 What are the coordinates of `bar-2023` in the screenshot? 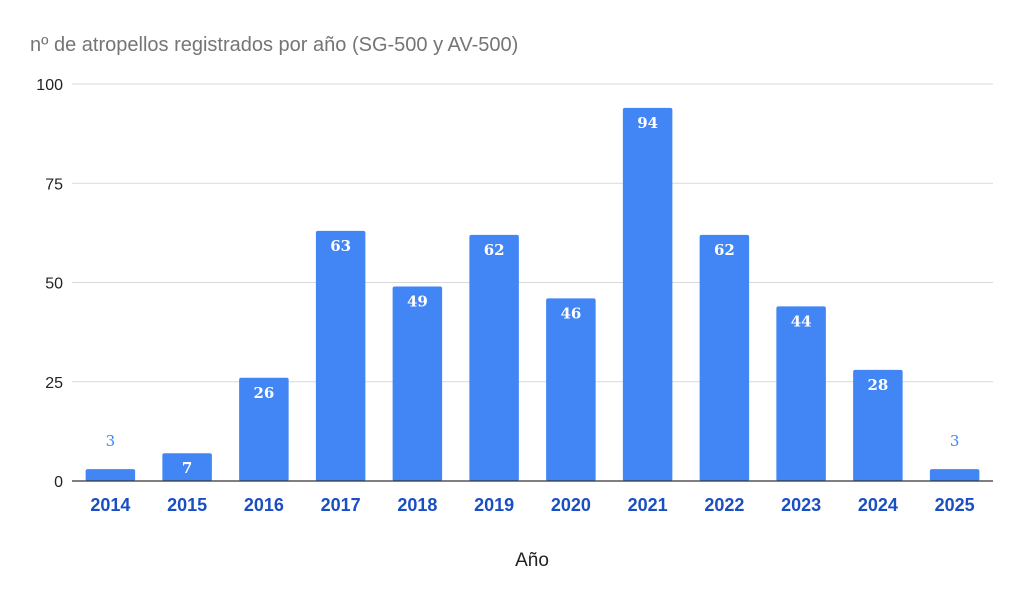 It's located at (801, 393).